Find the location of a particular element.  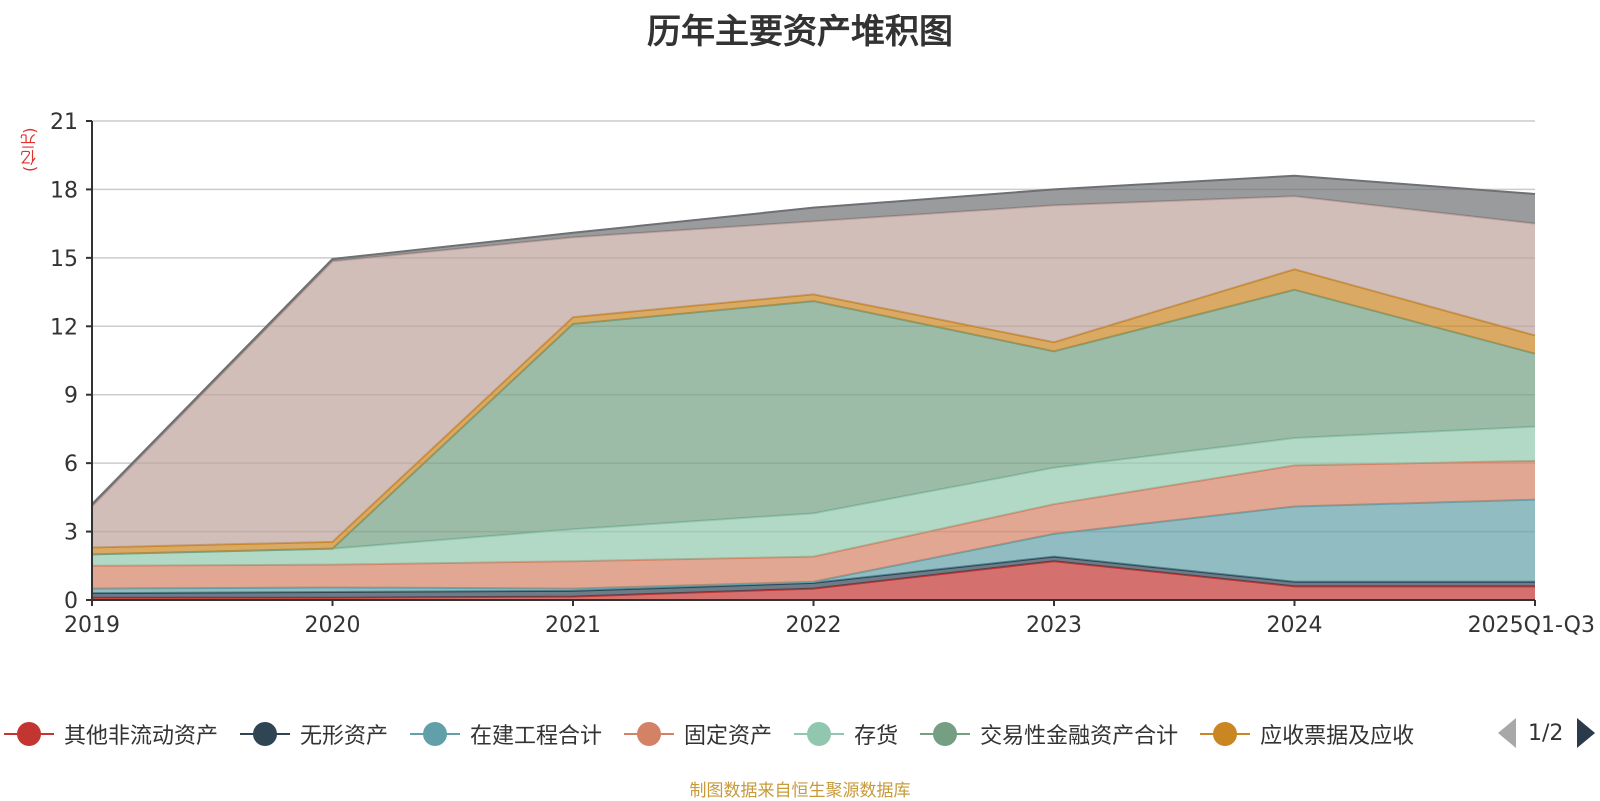

legend-item-3: 固定资产 is located at coordinates (698, 734).